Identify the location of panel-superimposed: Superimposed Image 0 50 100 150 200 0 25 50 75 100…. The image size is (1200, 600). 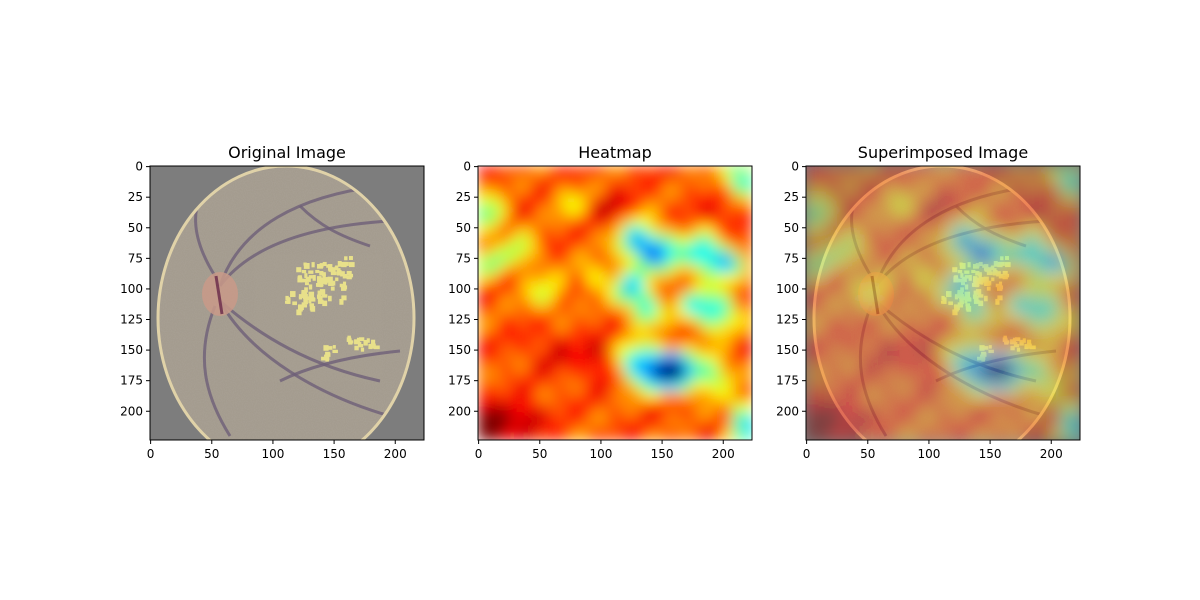
(928, 302).